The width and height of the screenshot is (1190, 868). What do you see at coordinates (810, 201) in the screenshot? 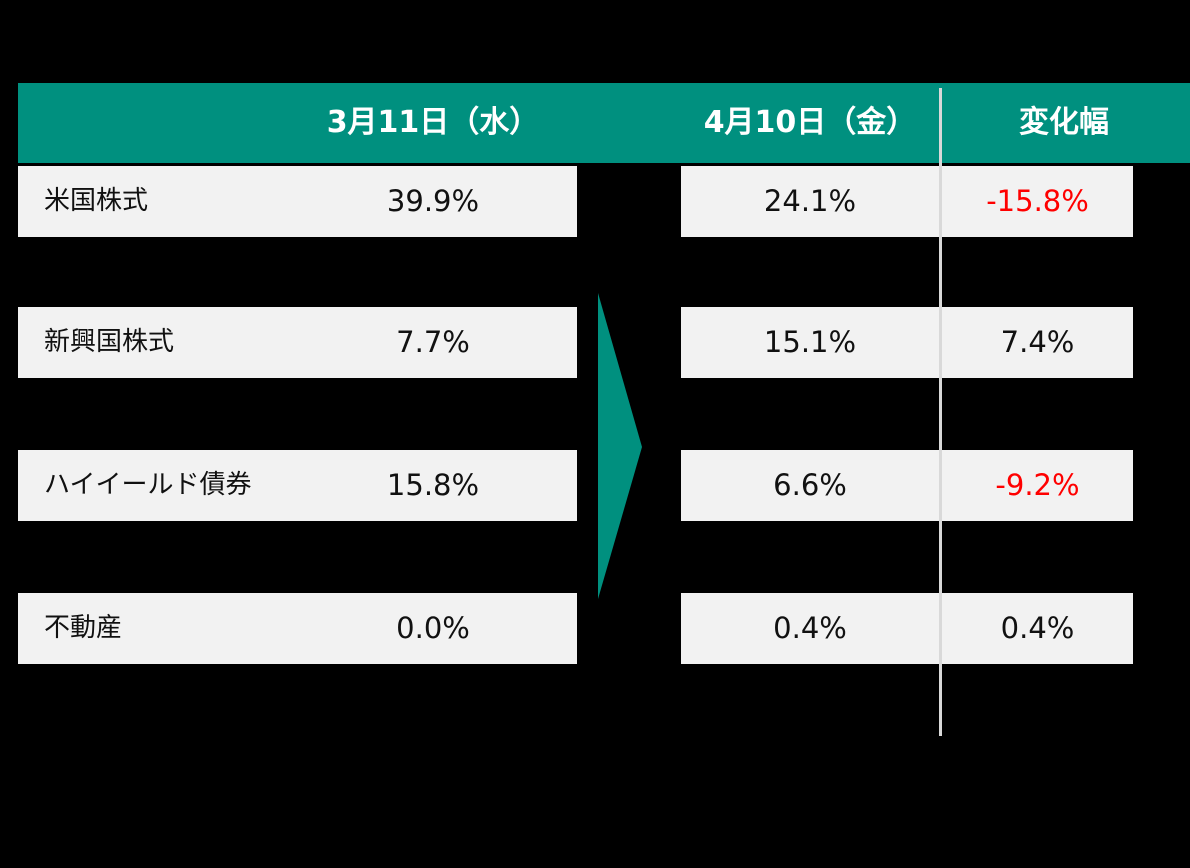
I see `april-value: 24.1%` at bounding box center [810, 201].